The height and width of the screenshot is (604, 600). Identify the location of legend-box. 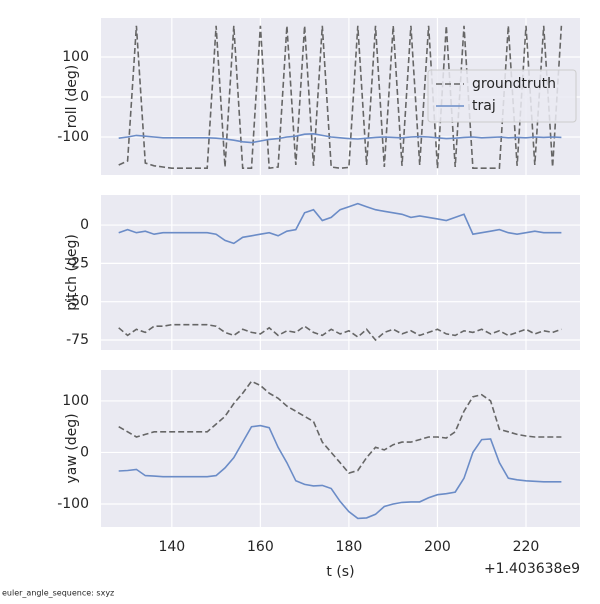
(502, 96).